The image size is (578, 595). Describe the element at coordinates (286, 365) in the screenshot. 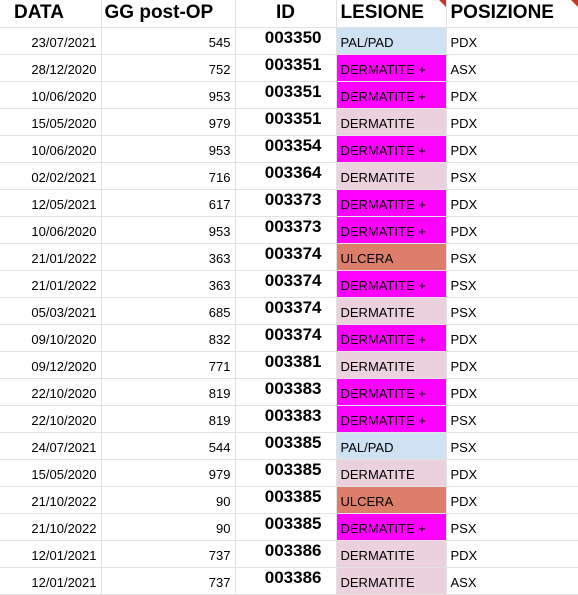

I see `cell-id: 003381` at that location.